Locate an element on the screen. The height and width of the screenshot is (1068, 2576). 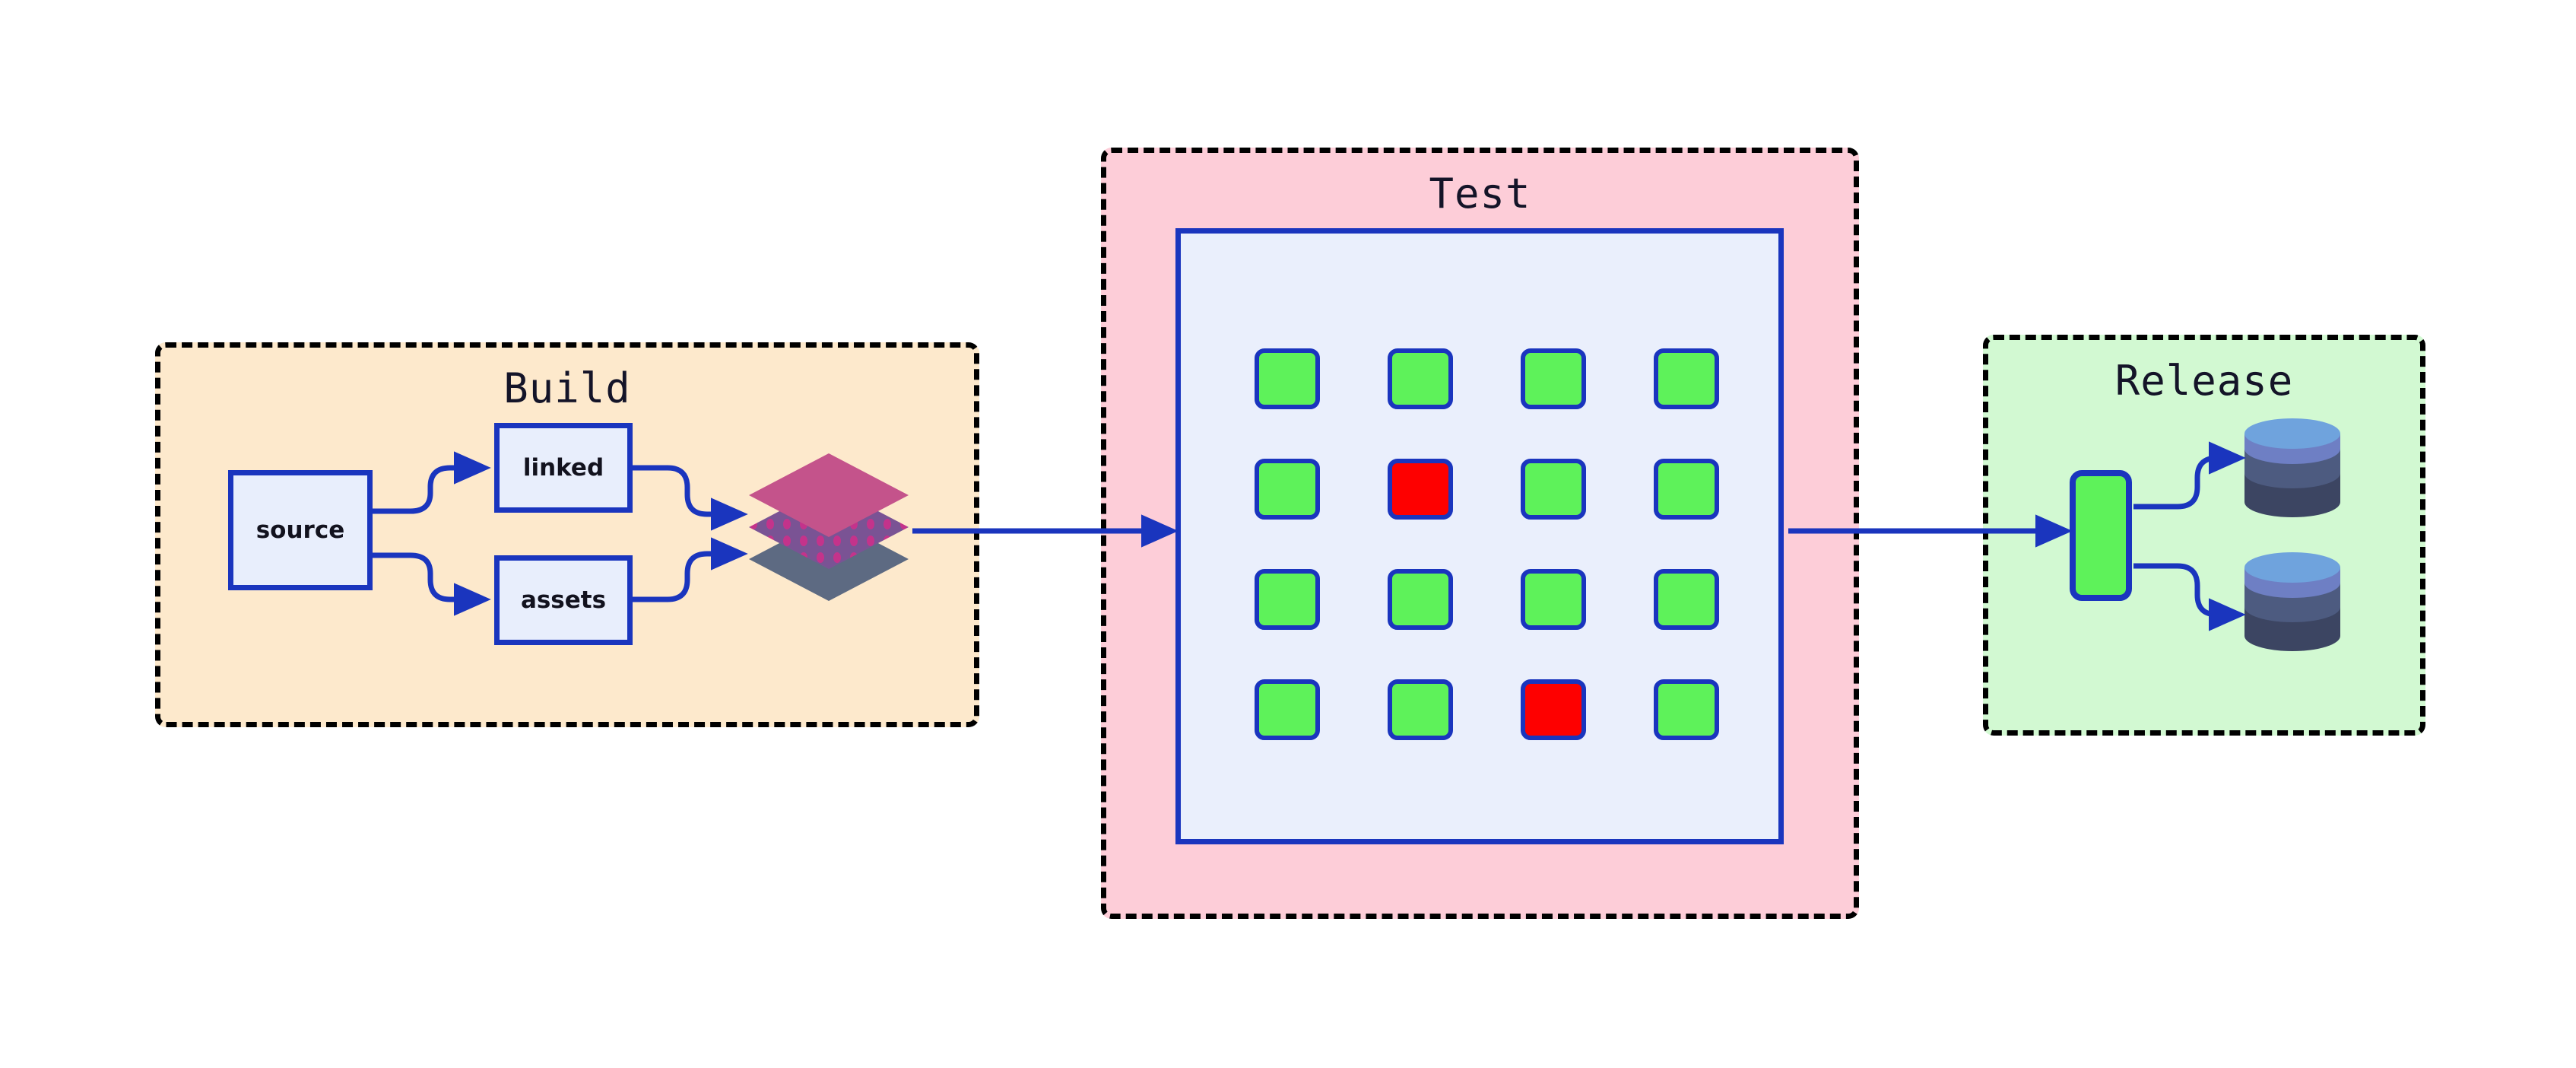
layers-icon is located at coordinates (829, 530).